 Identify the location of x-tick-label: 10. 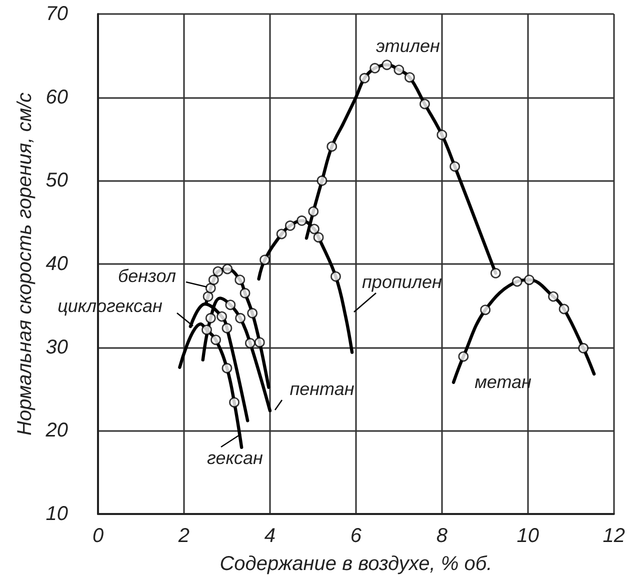
(528, 536).